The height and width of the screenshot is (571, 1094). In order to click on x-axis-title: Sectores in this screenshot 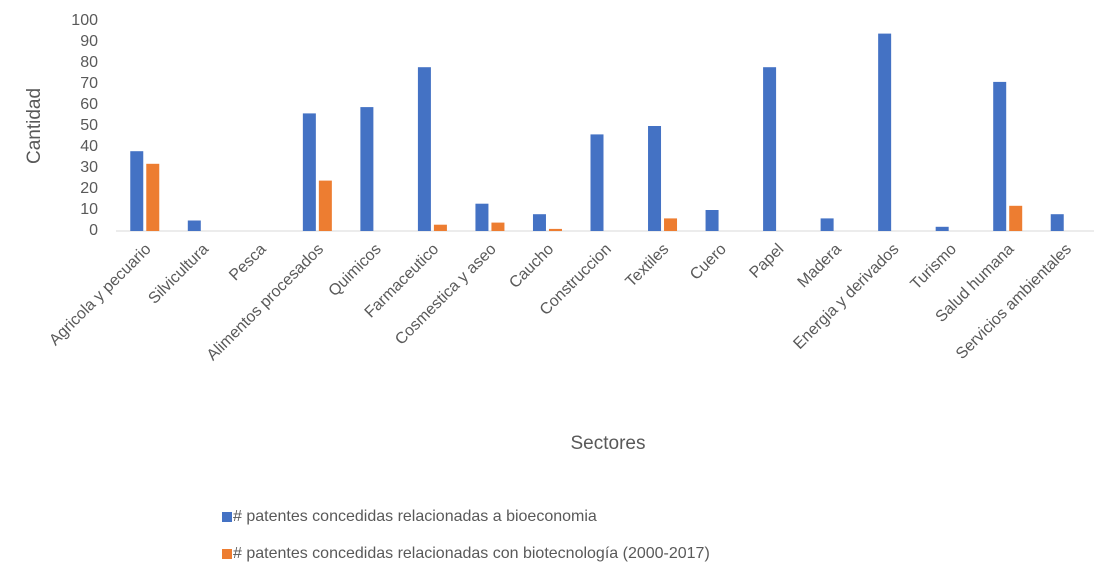, I will do `click(608, 443)`.